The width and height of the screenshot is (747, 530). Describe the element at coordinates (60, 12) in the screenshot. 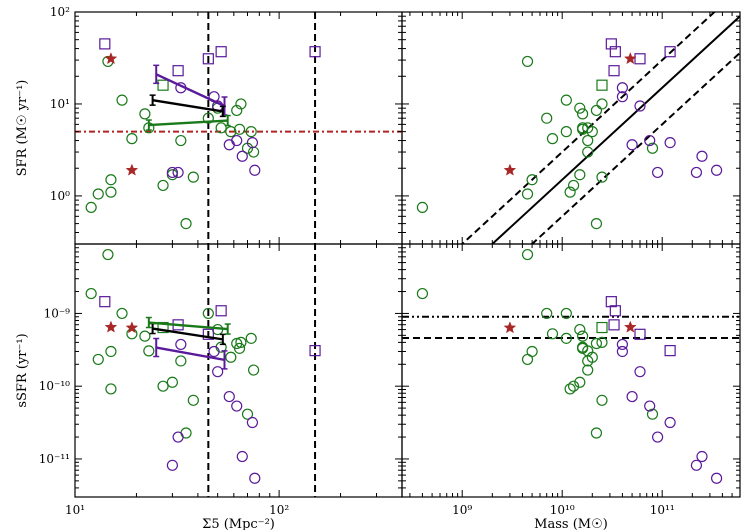

I see `sfr-tick-label: 10²` at that location.